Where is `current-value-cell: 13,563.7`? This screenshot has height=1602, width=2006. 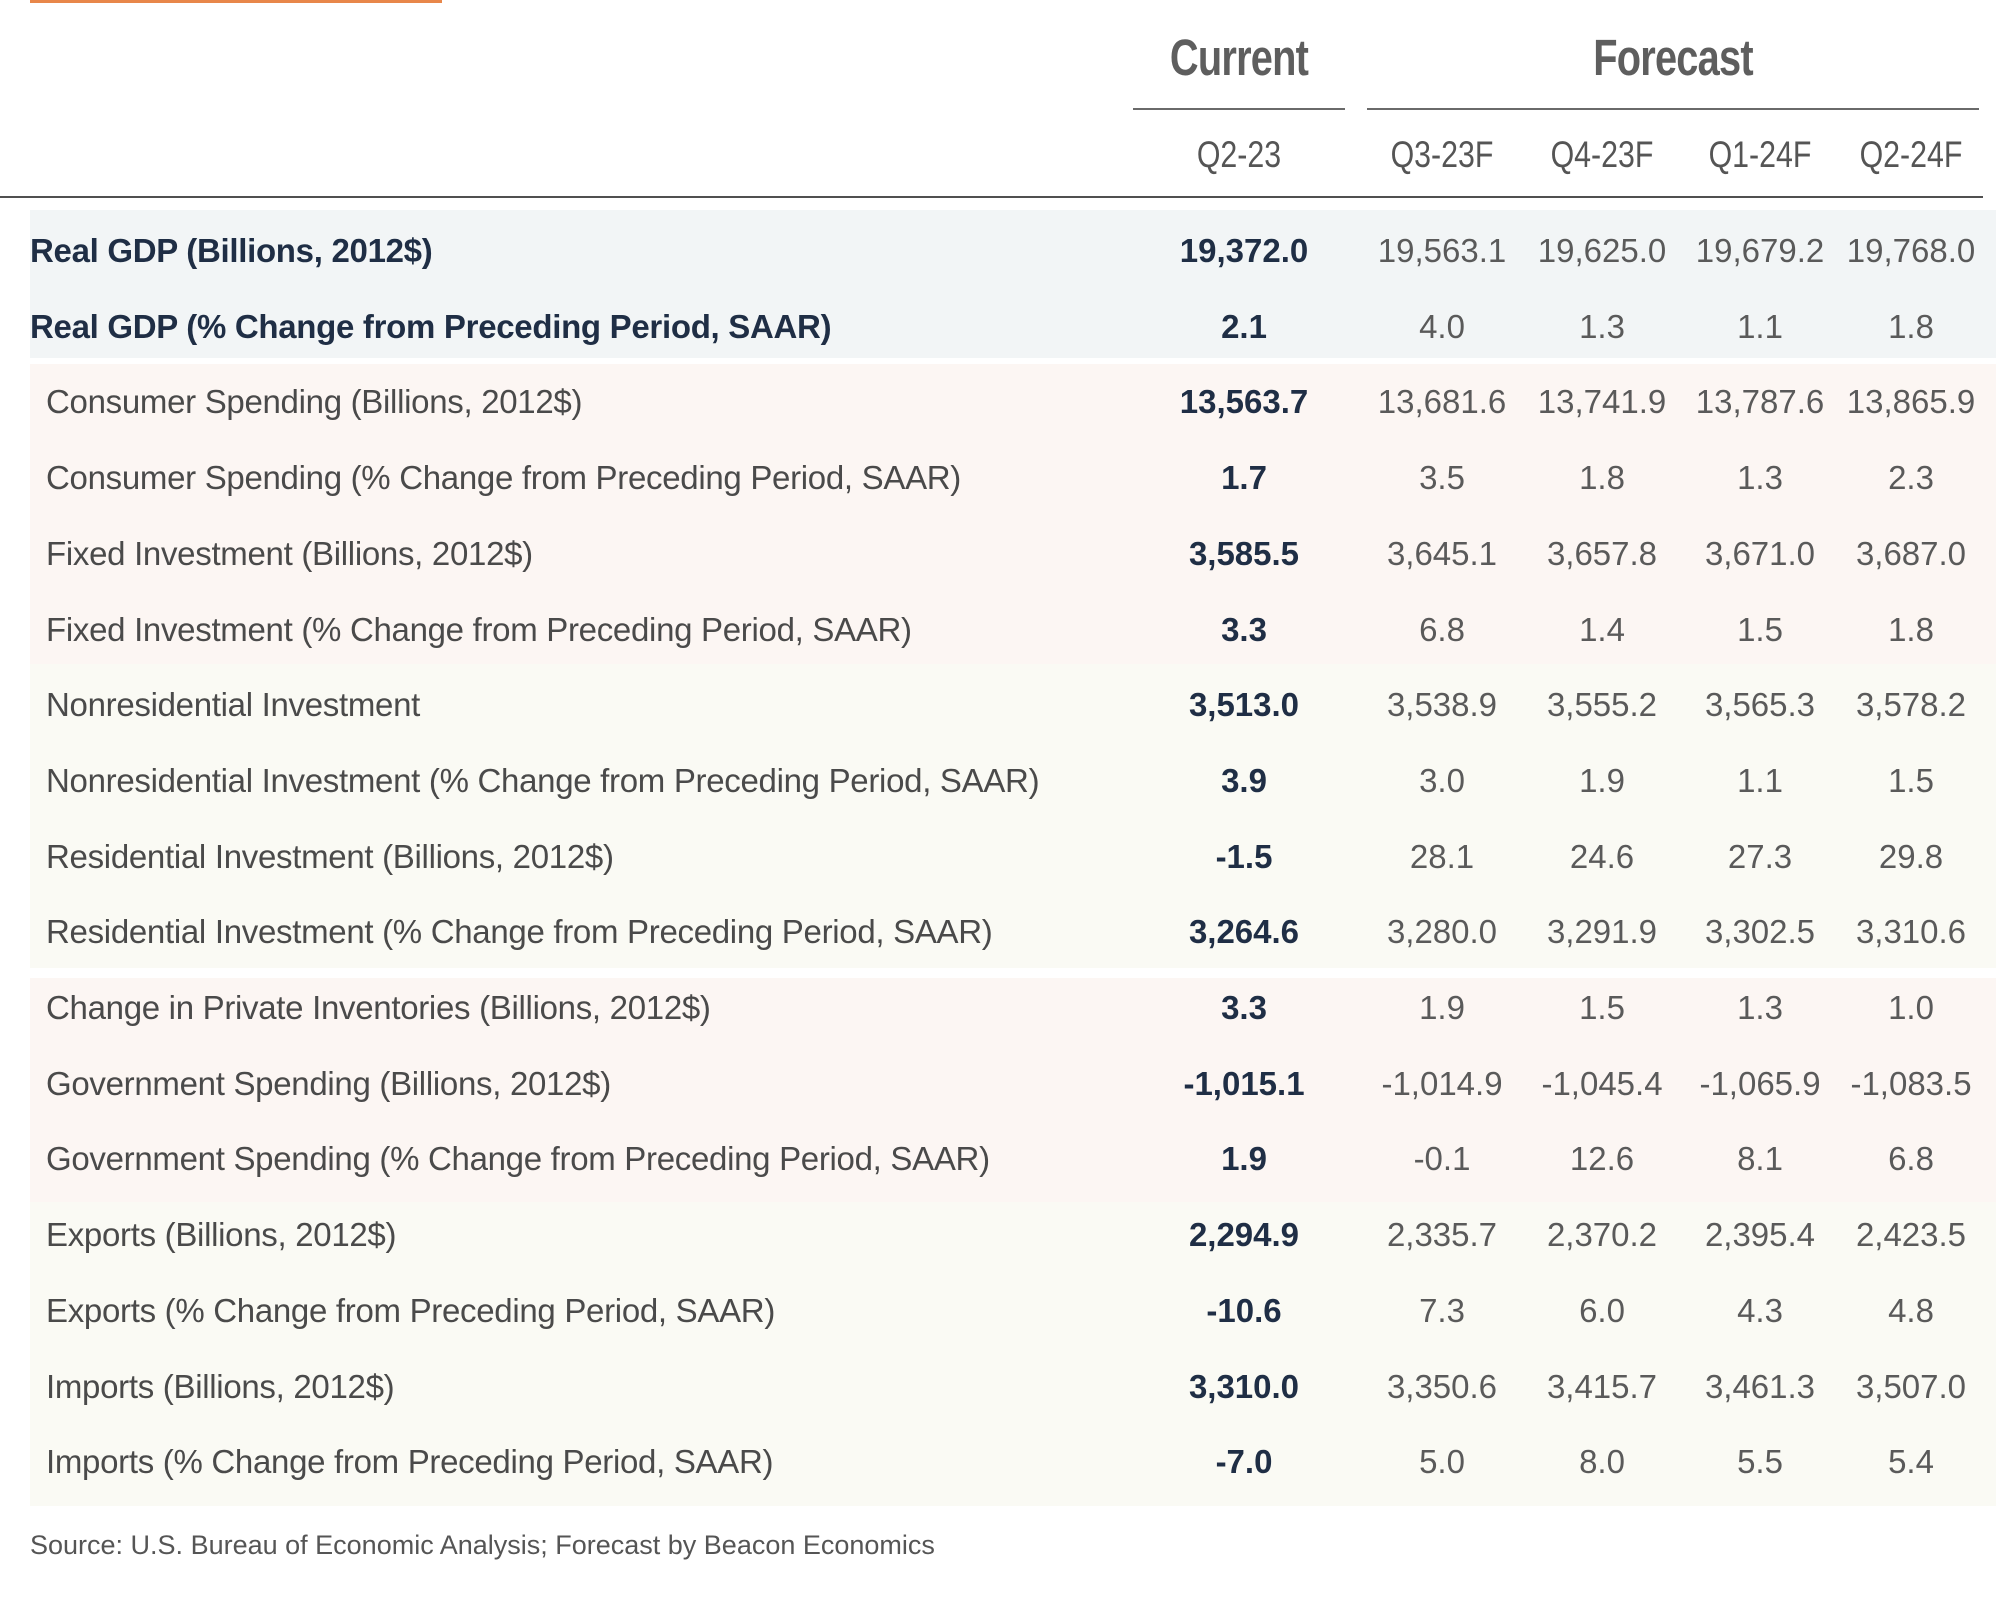 current-value-cell: 13,563.7 is located at coordinates (1244, 402).